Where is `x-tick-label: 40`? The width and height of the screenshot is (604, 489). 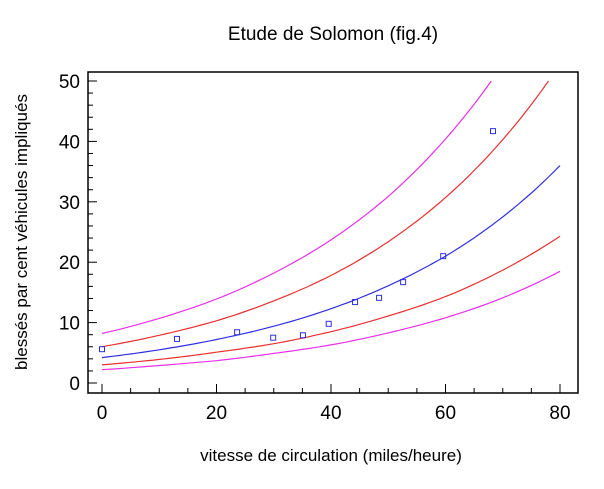
x-tick-label: 40 is located at coordinates (330, 413).